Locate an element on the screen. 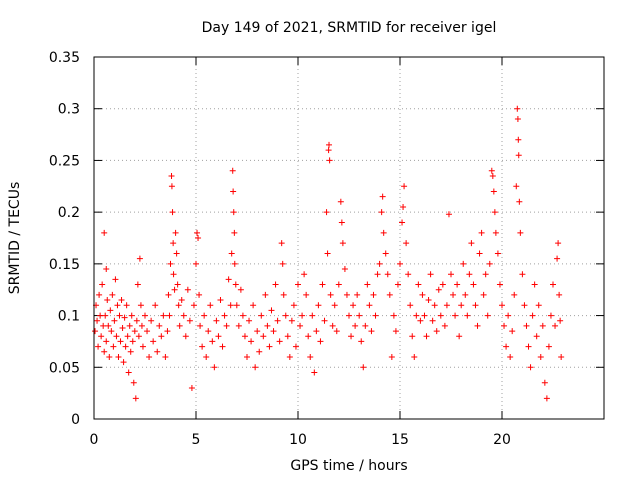 The height and width of the screenshot is (480, 640). x-tick-label: 0 is located at coordinates (94, 440).